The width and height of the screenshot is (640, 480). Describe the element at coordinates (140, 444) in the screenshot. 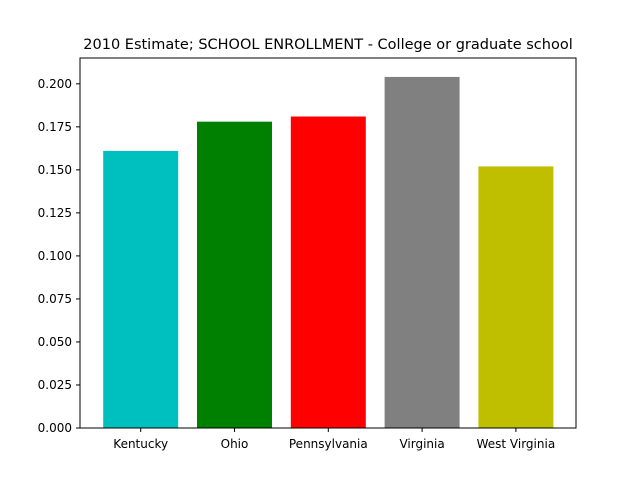

I see `x-tick-label: Kentucky` at that location.